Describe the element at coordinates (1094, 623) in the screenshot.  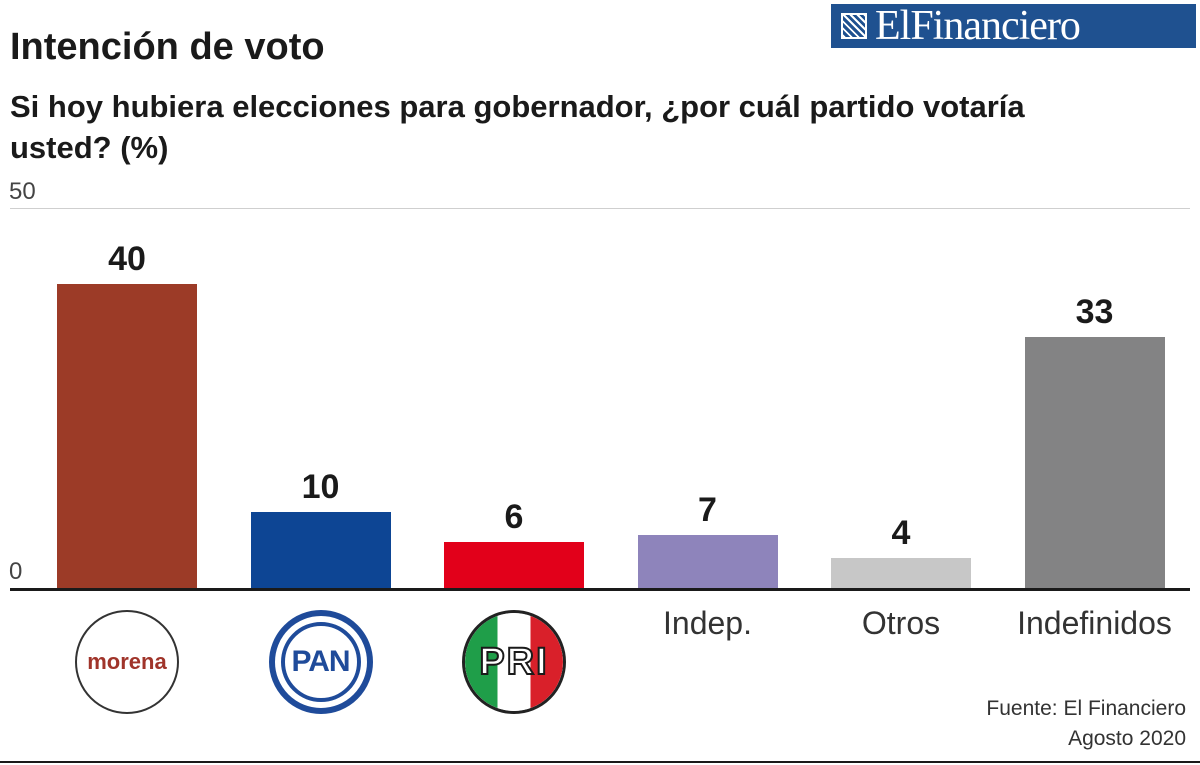
I see `x-tick-label-indefinidos: Indefinidos` at that location.